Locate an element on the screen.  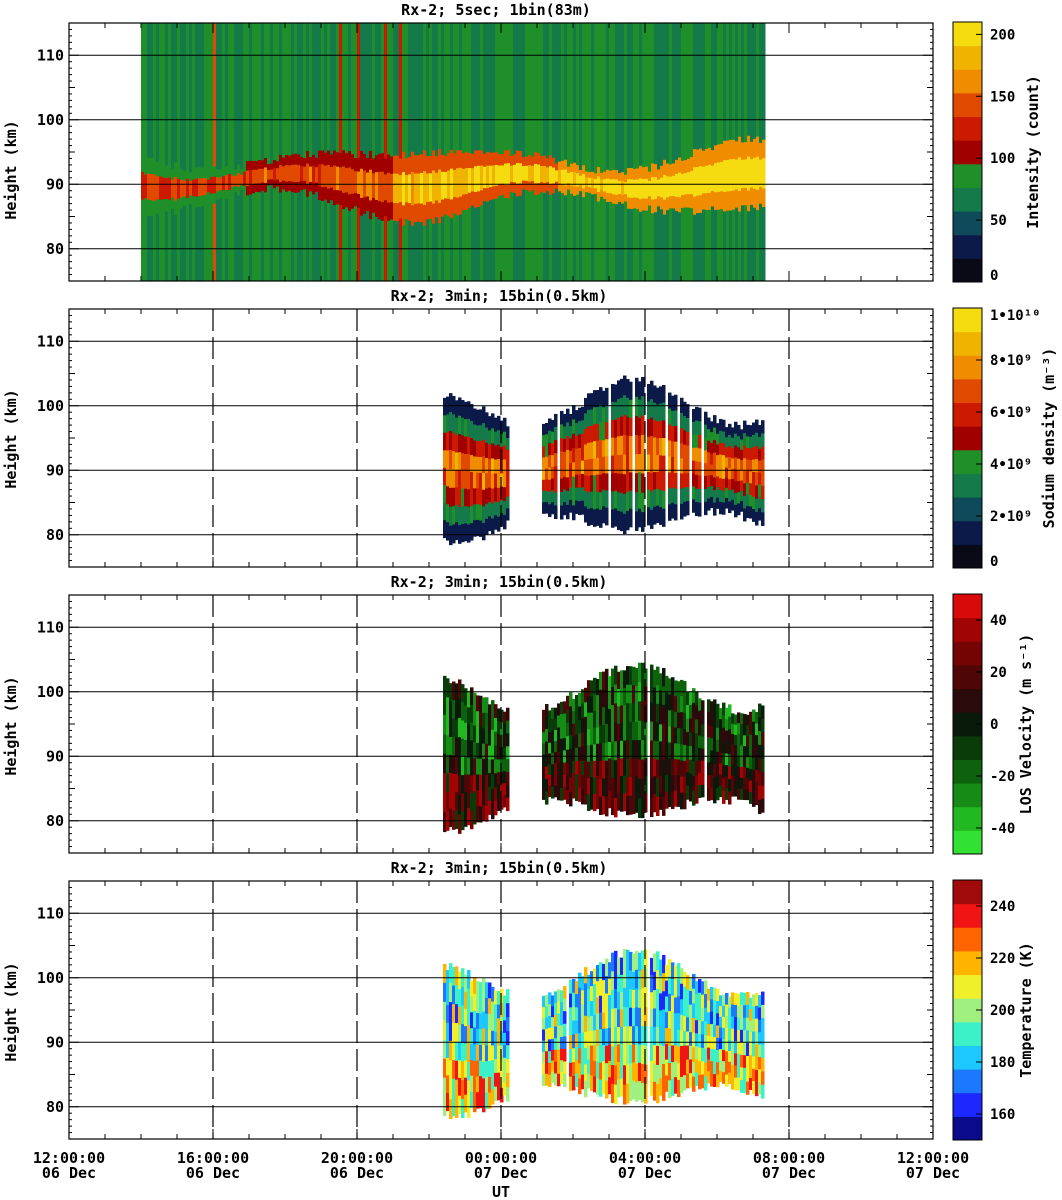
x-tick-time: 12:00:00 is located at coordinates (69, 1158).